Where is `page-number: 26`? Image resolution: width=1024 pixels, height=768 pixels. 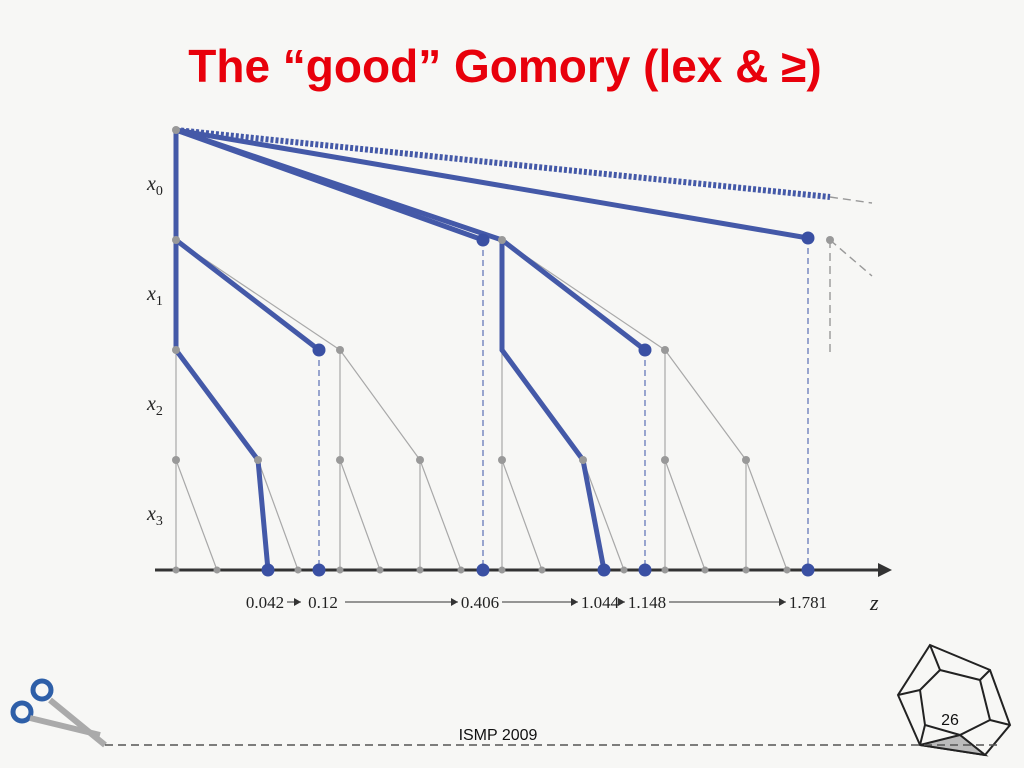
page-number: 26 is located at coordinates (950, 720).